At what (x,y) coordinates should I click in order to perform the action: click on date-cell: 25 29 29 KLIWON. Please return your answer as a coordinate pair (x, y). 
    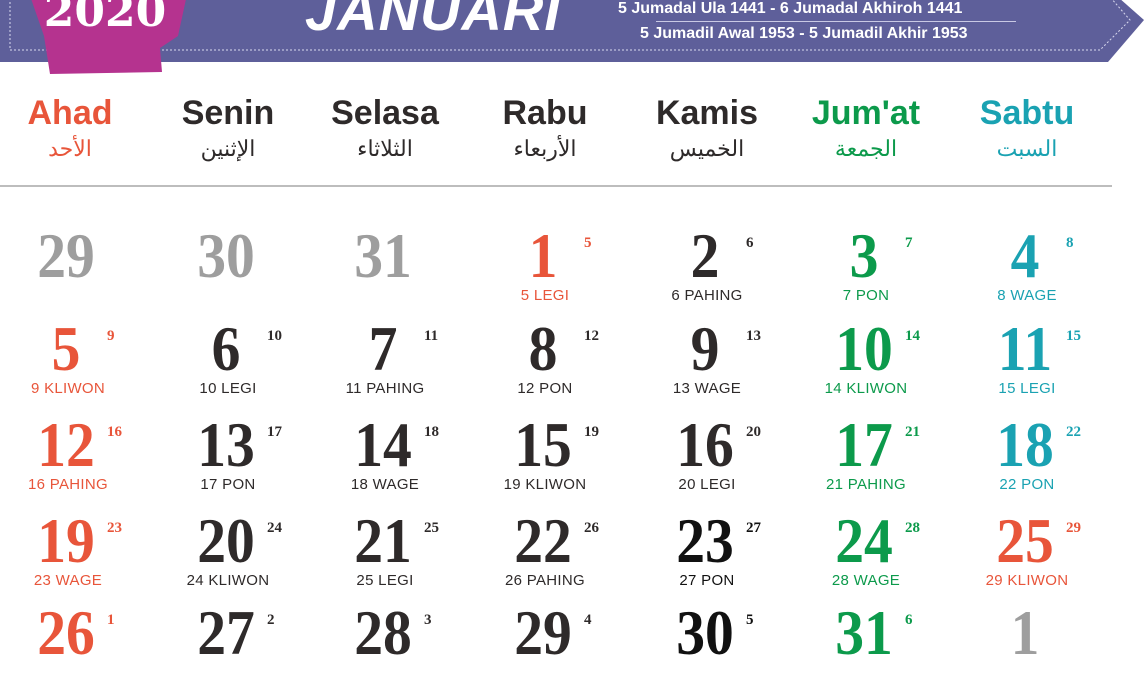
    Looking at the image, I should click on (1027, 554).